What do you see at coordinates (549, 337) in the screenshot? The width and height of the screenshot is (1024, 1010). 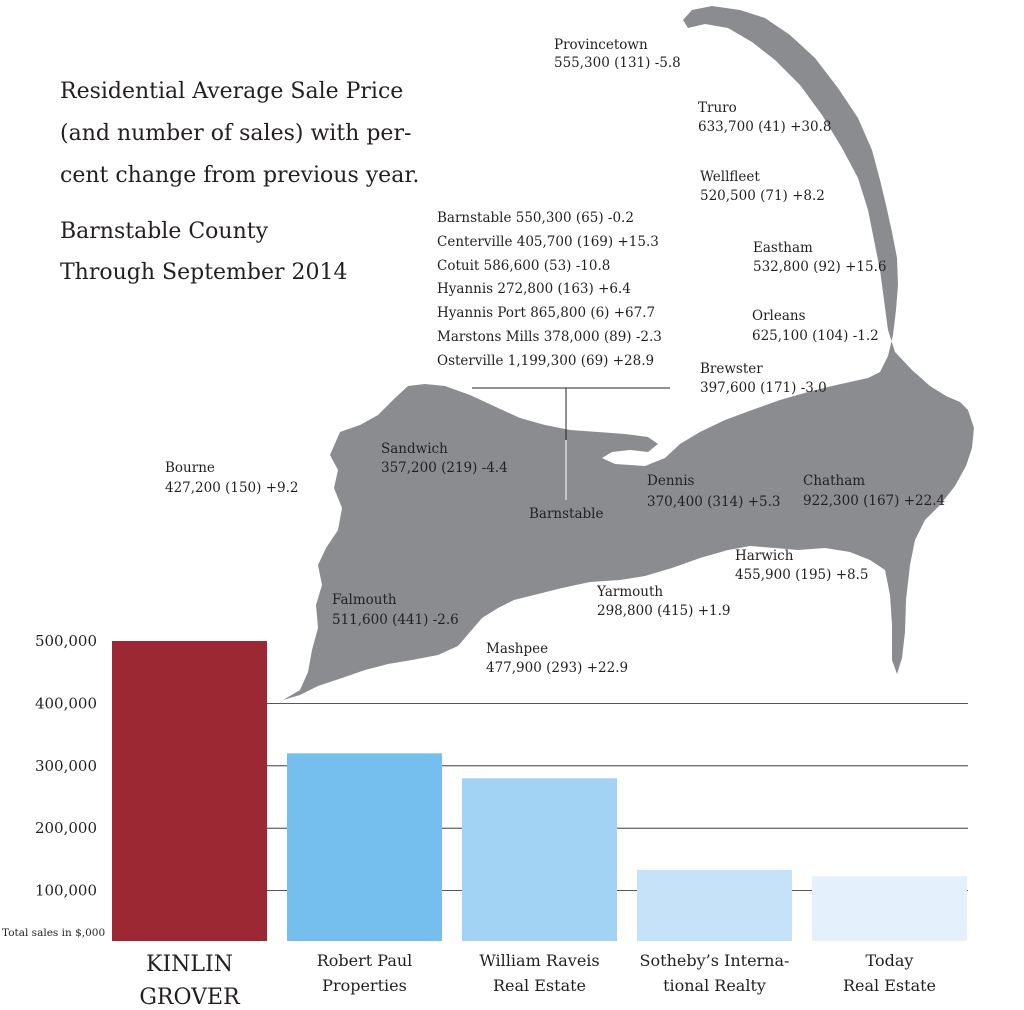 I see `village-marstons-mills: Marstons Mills 378,000 (89) -2.3` at bounding box center [549, 337].